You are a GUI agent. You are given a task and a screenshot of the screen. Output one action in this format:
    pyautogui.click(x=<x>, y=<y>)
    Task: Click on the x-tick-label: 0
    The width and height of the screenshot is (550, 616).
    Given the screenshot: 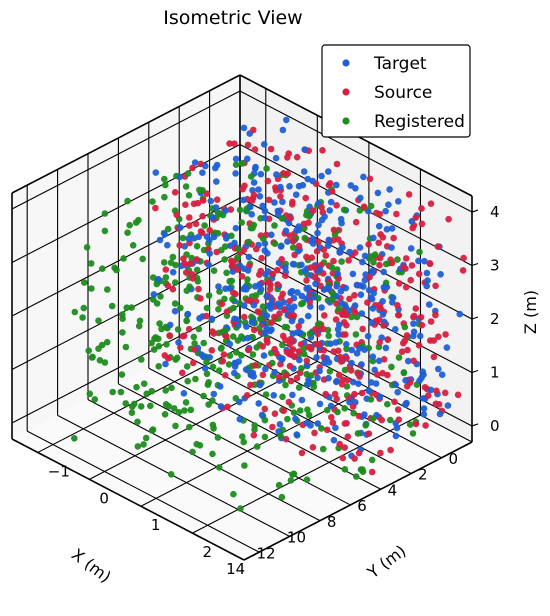 What is the action you would take?
    pyautogui.click(x=453, y=459)
    